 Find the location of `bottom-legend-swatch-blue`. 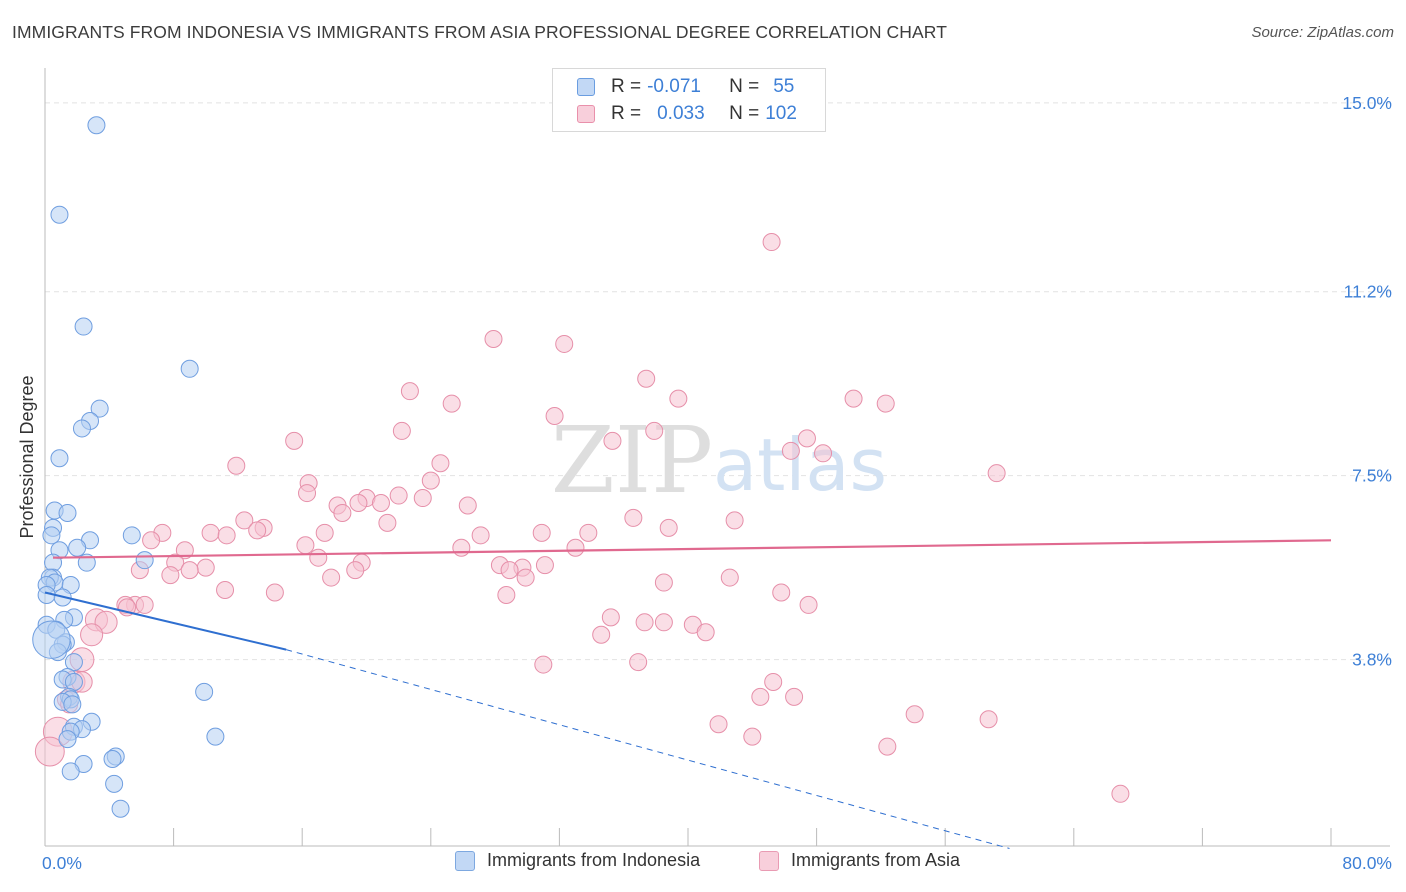

bottom-legend-swatch-blue is located at coordinates (465, 860).